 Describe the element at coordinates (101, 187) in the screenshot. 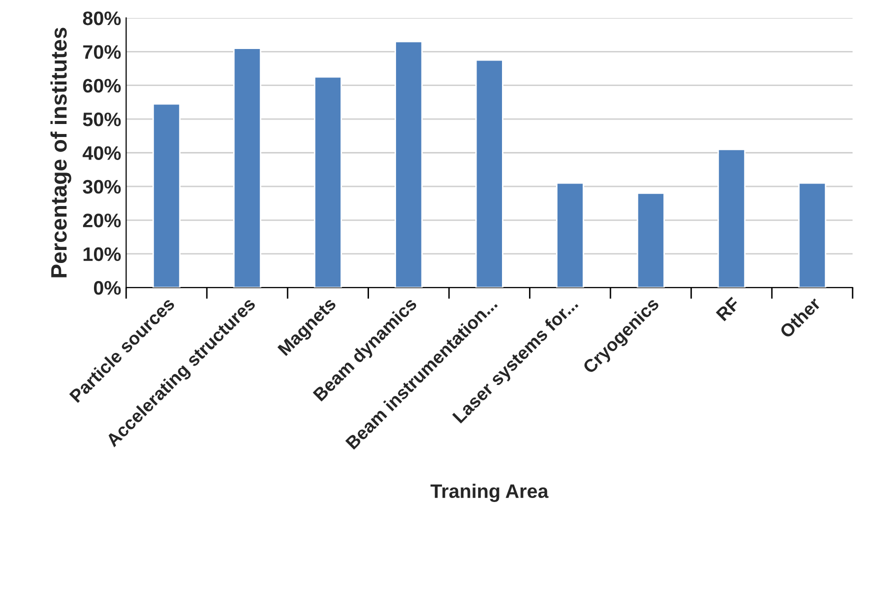

I see `y-tick-label: 30%` at that location.